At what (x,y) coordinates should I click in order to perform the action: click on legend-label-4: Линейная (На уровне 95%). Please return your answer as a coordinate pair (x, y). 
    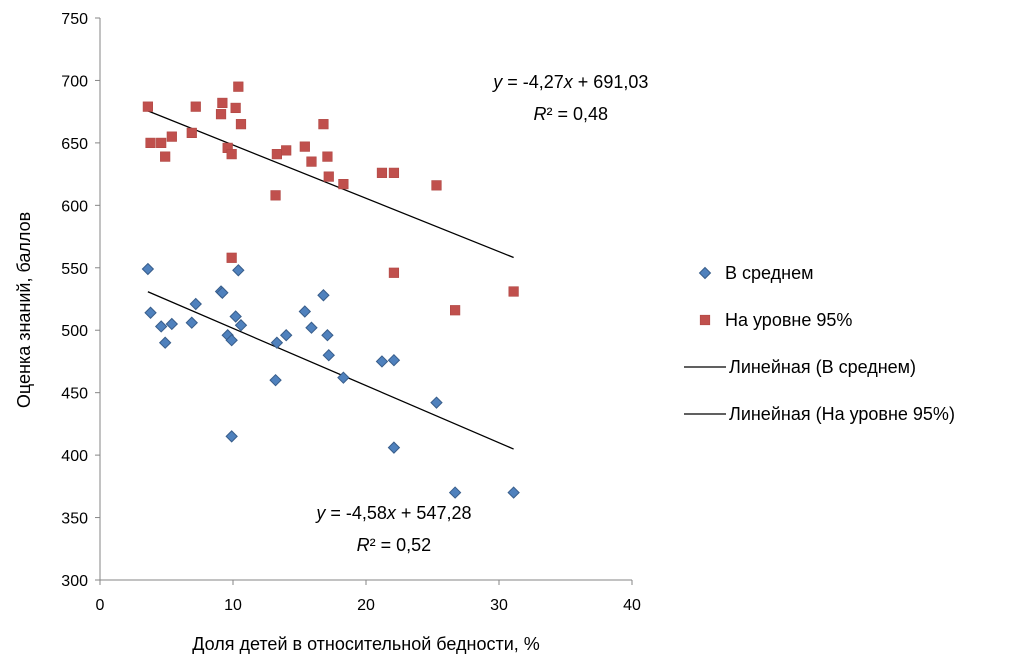
    Looking at the image, I should click on (842, 414).